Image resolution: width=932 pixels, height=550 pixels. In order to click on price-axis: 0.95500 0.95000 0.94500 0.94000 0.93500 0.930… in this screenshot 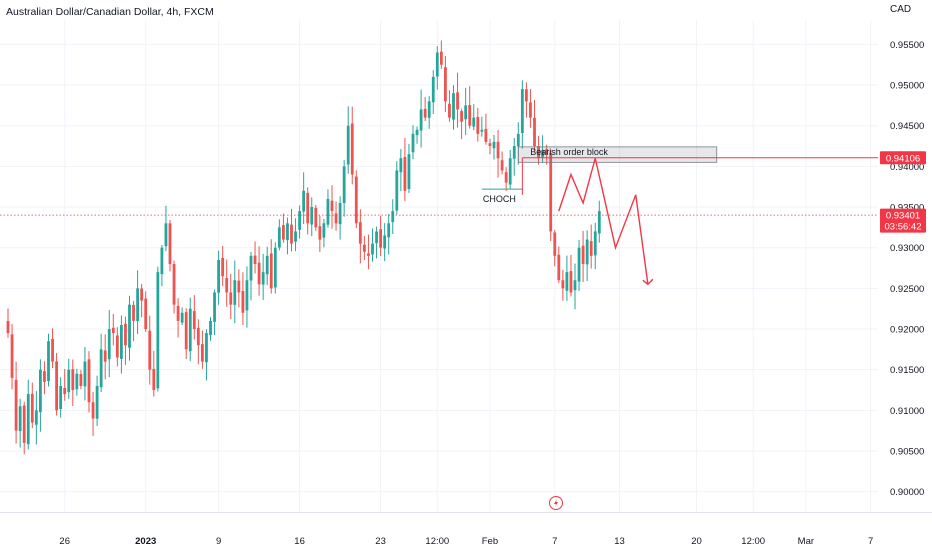, I will do `click(907, 269)`.